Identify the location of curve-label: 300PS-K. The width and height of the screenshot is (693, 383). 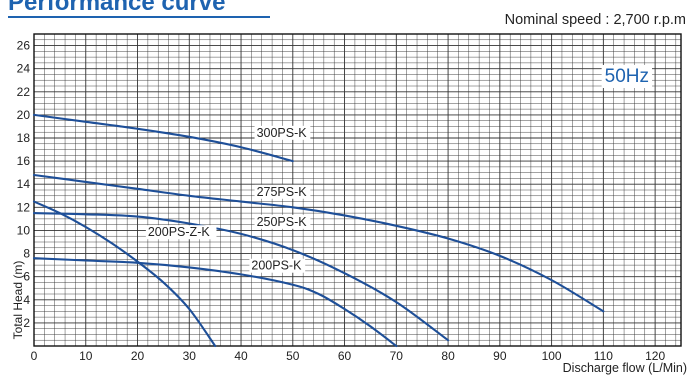
(282, 133).